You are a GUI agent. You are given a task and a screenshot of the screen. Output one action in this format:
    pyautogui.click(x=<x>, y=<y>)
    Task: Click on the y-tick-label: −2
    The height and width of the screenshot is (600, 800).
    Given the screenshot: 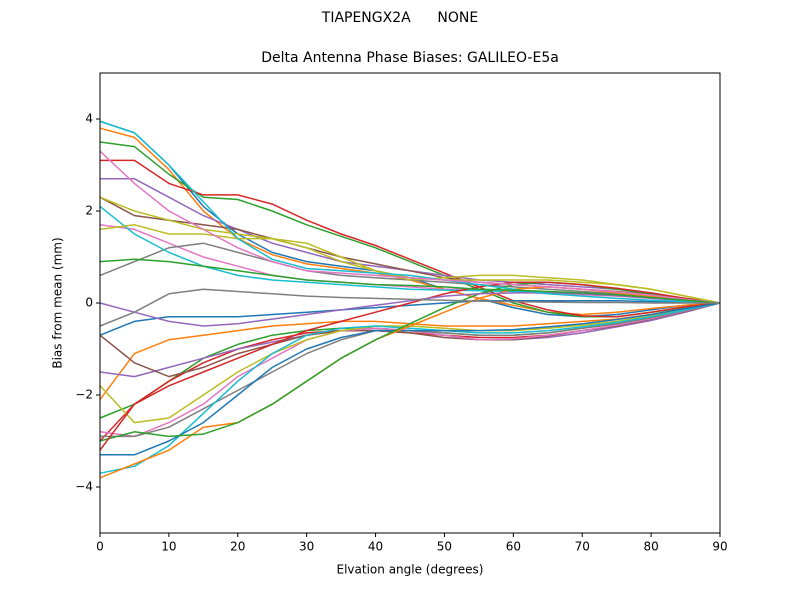 What is the action you would take?
    pyautogui.click(x=84, y=395)
    